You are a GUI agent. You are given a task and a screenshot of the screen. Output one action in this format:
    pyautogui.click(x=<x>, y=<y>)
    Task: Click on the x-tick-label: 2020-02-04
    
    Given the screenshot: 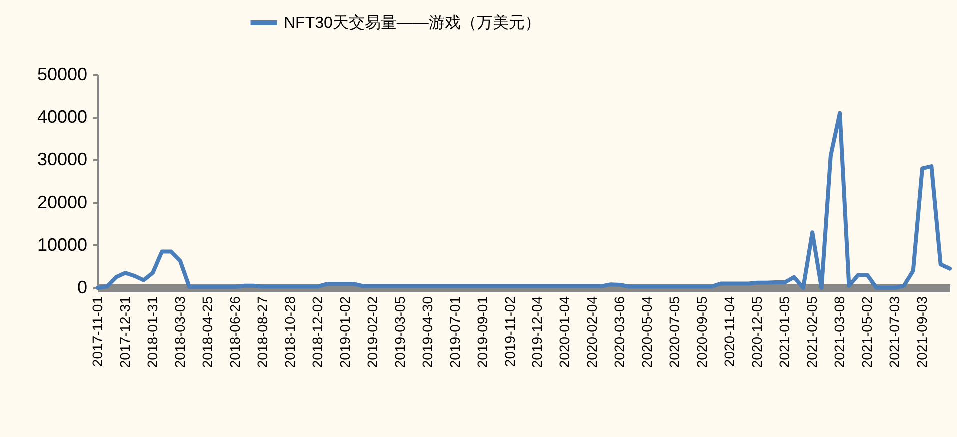 What is the action you would take?
    pyautogui.click(x=592, y=332)
    